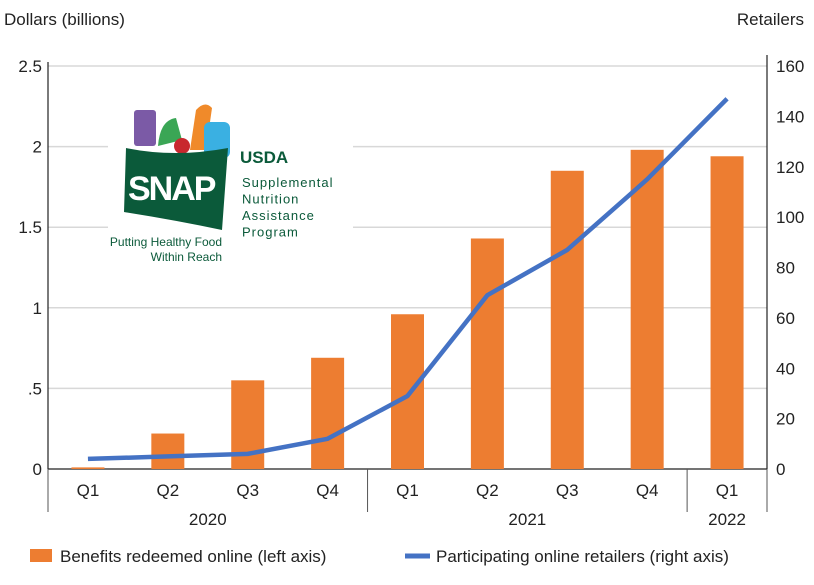  What do you see at coordinates (64, 19) in the screenshot?
I see `left-axis-title: Dollars (billions)` at bounding box center [64, 19].